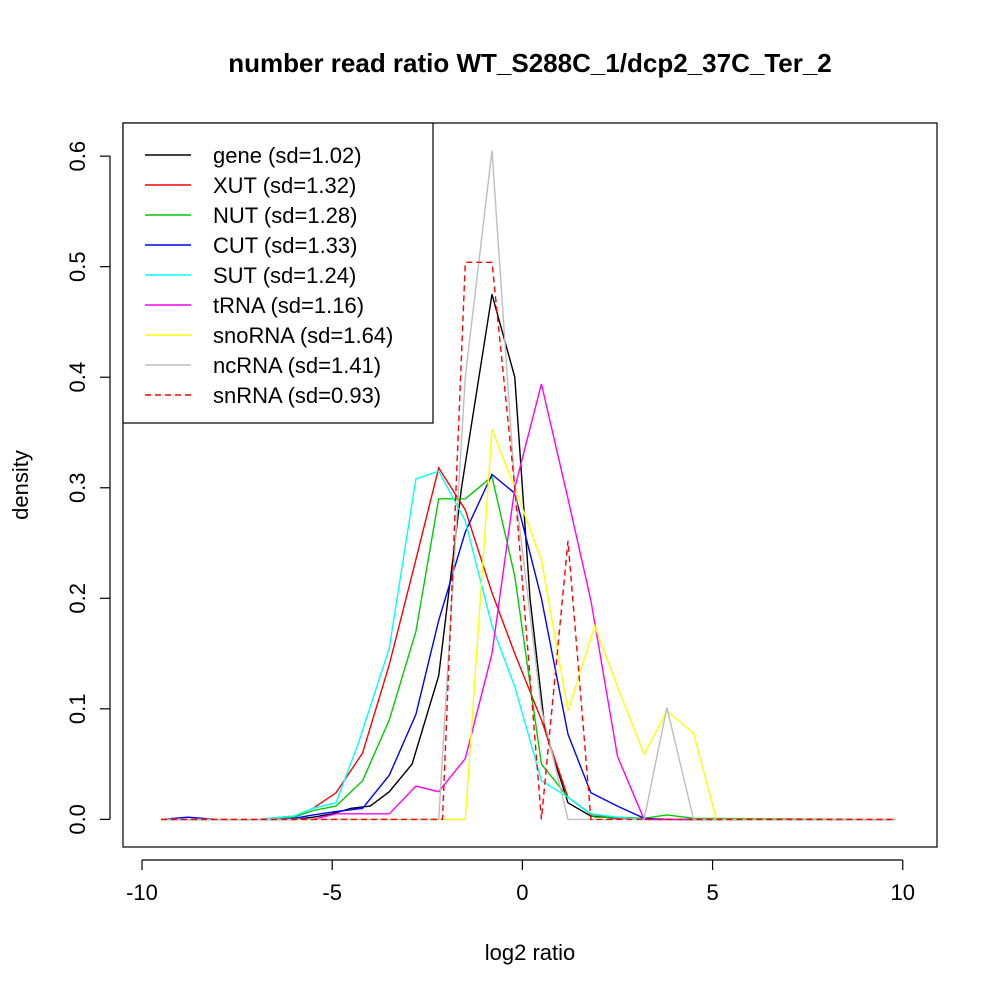 The image size is (1000, 1005). What do you see at coordinates (77, 598) in the screenshot?
I see `y-tick-label: 0.2` at bounding box center [77, 598].